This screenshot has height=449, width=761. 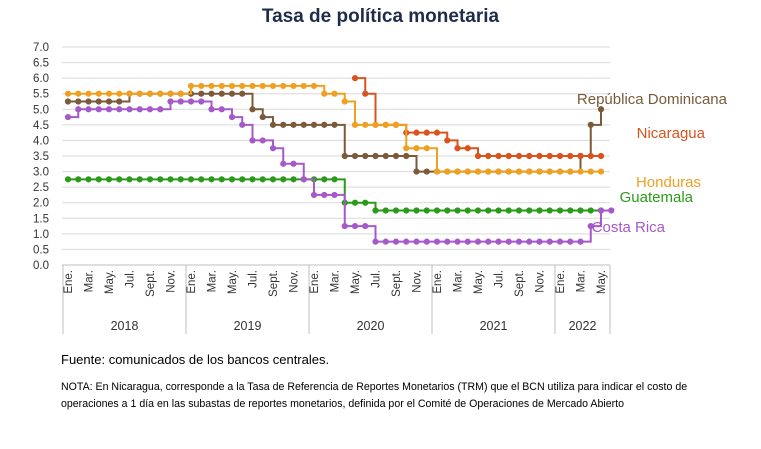 What do you see at coordinates (41, 235) in the screenshot?
I see `y-tick-label: 1.0` at bounding box center [41, 235].